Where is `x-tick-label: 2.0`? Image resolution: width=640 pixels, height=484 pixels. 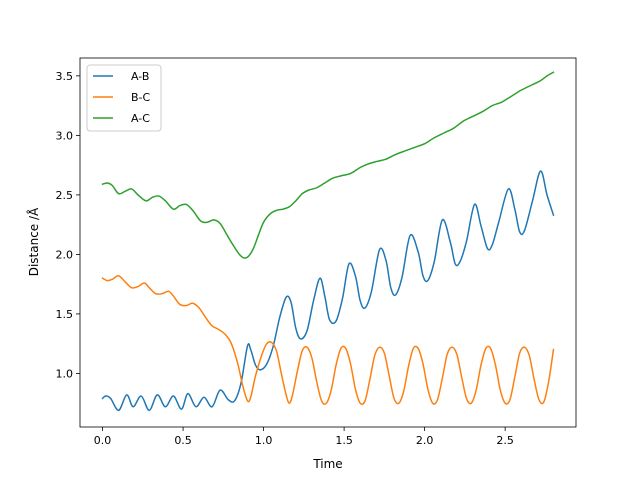 x-tick-label: 2.0 is located at coordinates (425, 440).